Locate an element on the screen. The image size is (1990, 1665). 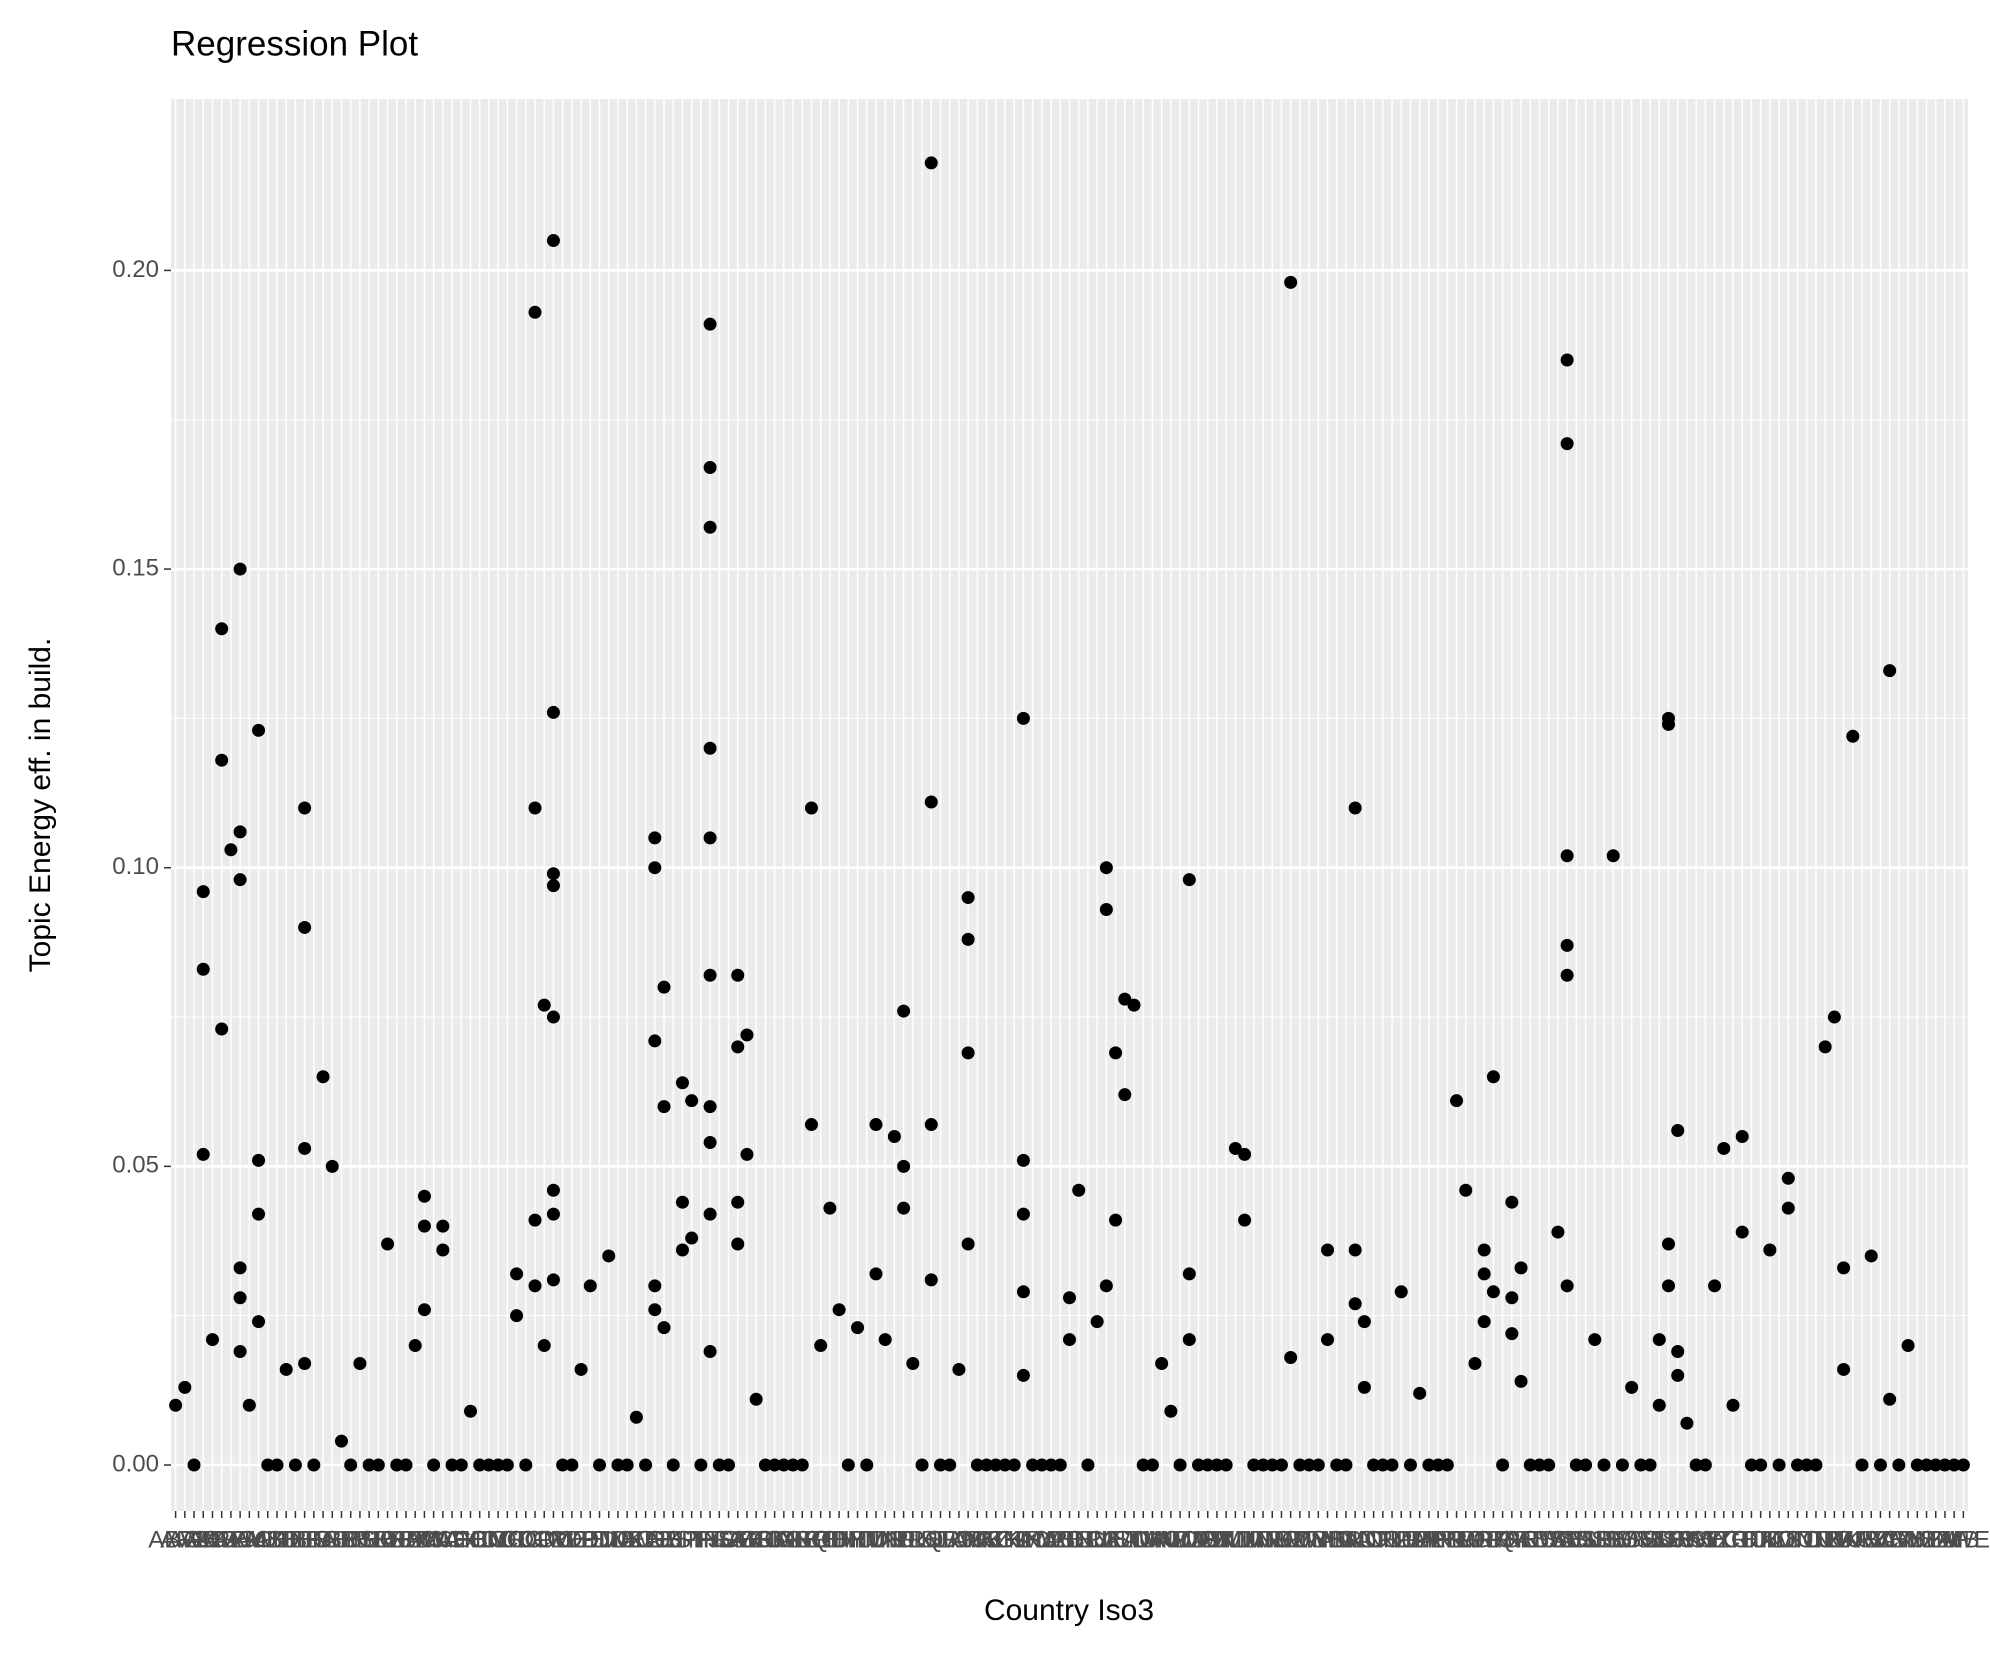
x-tick-label: USA is located at coordinates (1871, 1539).